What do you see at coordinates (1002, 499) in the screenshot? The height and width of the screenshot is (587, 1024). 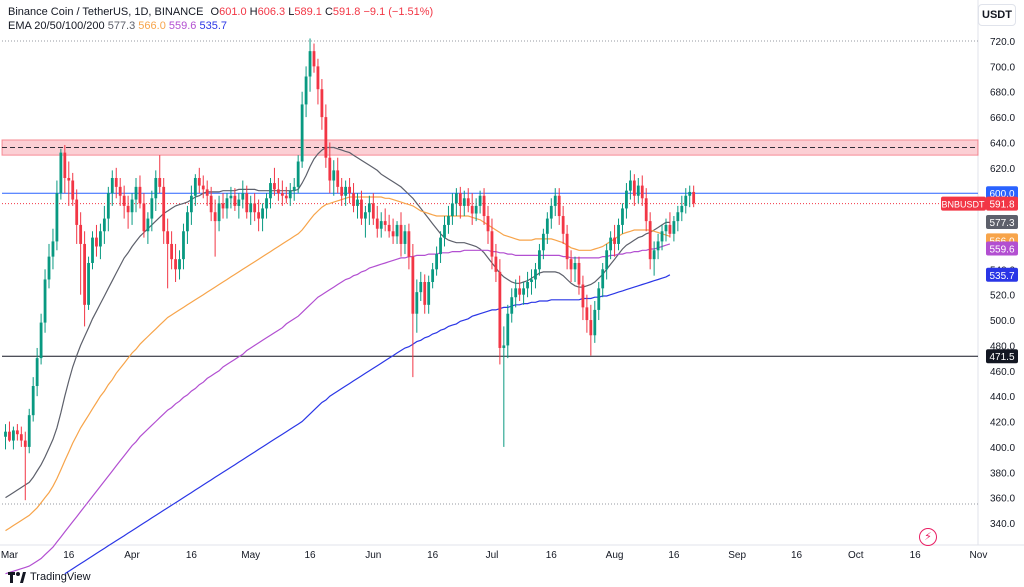 I see `y-tick-label: 360.0` at bounding box center [1002, 499].